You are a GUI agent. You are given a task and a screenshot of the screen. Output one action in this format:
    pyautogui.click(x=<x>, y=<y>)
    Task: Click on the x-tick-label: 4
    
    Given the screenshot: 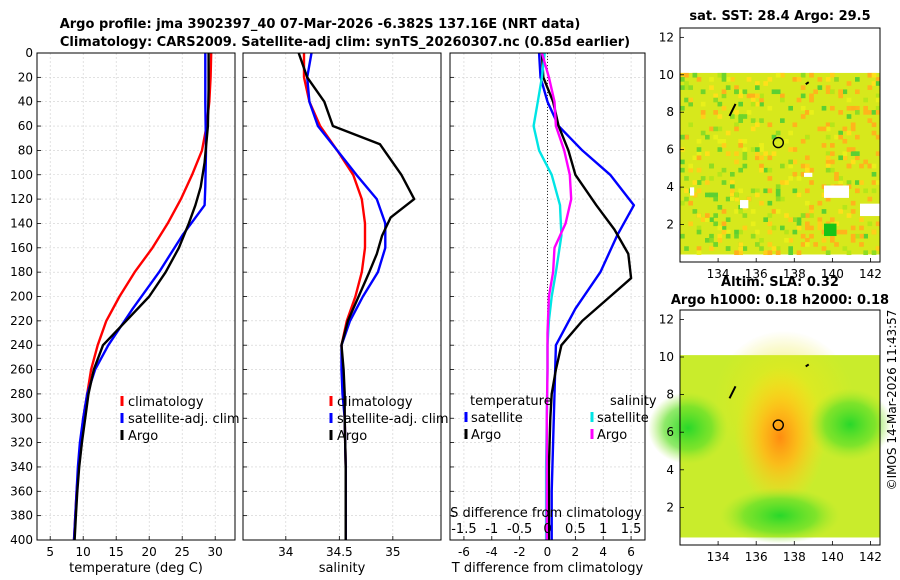 What is the action you would take?
    pyautogui.click(x=603, y=552)
    